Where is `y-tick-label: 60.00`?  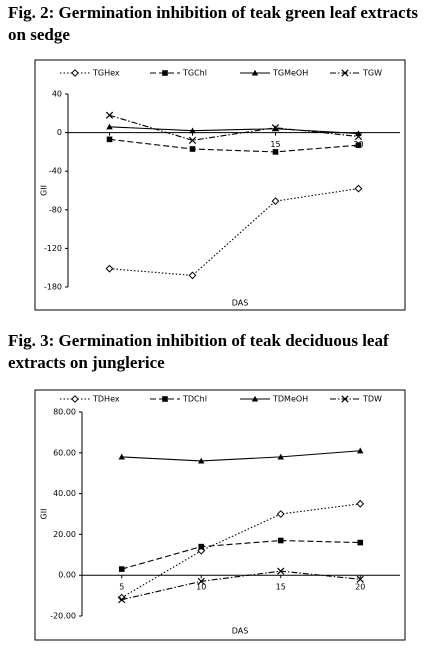 y-tick-label: 60.00 is located at coordinates (64, 452).